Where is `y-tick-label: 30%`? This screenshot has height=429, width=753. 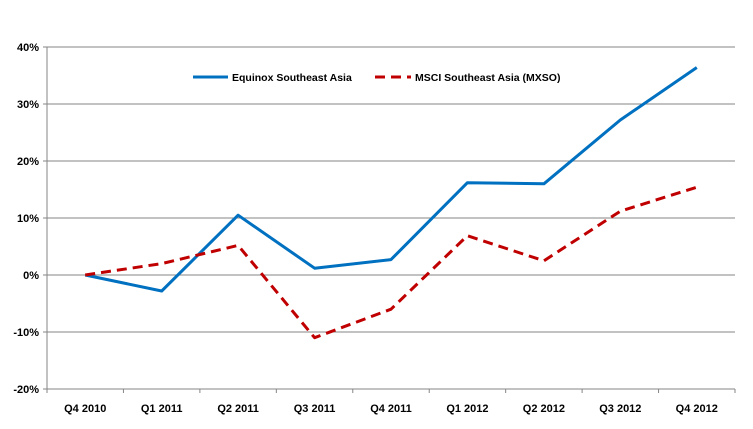 y-tick-label: 30% is located at coordinates (28, 105).